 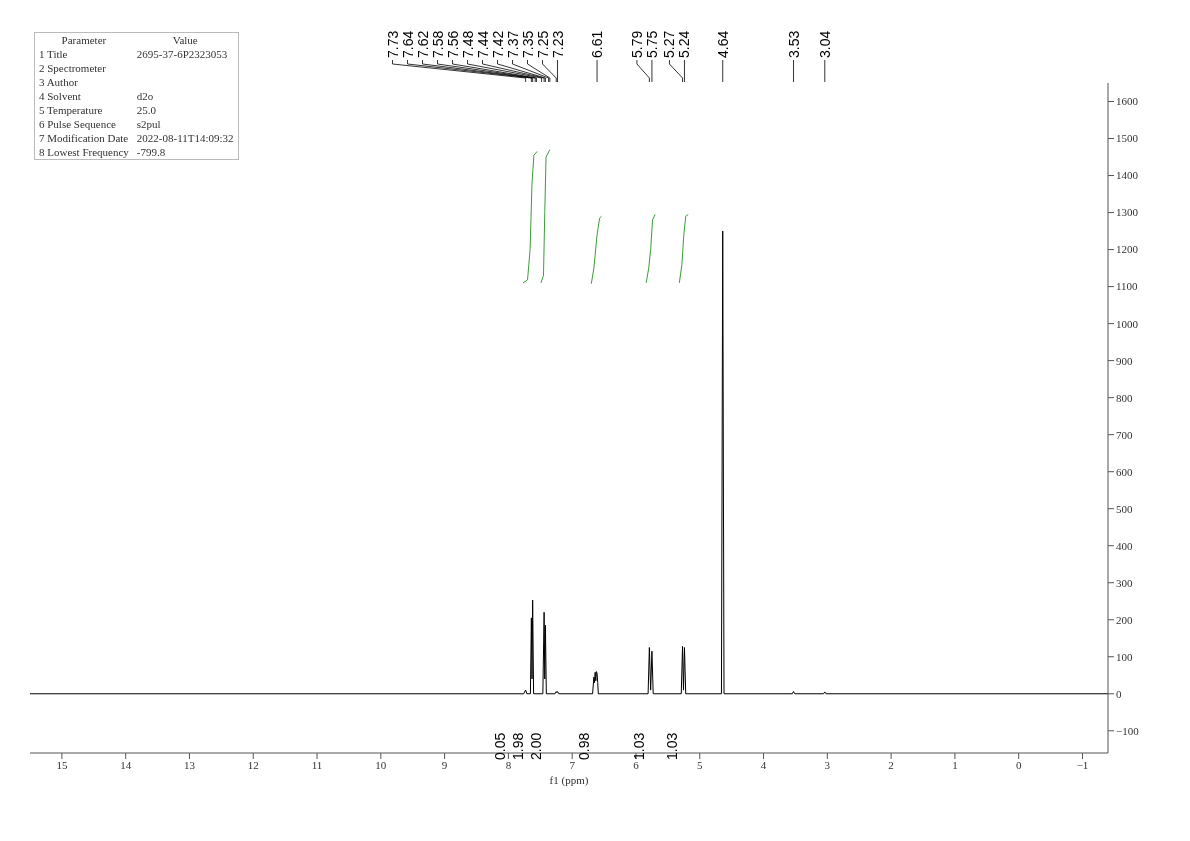 I want to click on x-tick-label: 15, so click(x=62, y=764).